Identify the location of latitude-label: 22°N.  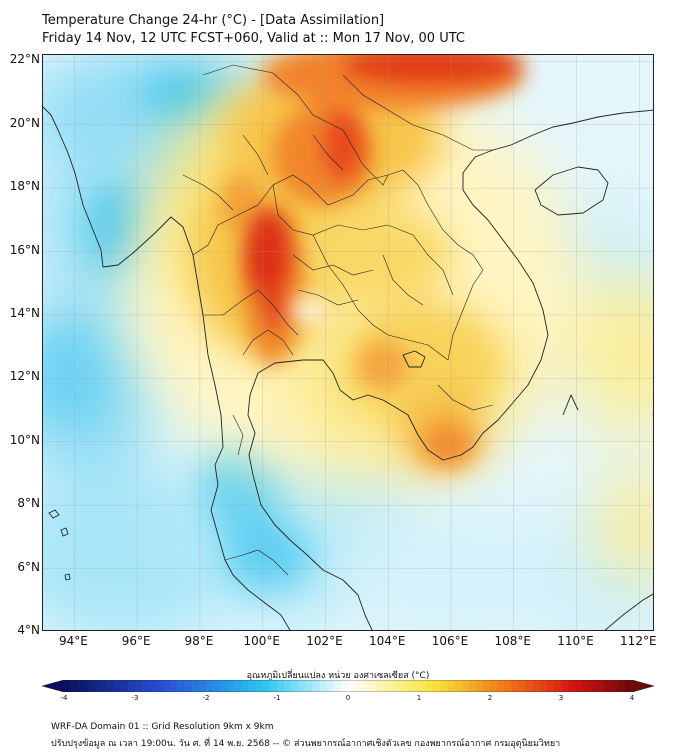
(24, 59).